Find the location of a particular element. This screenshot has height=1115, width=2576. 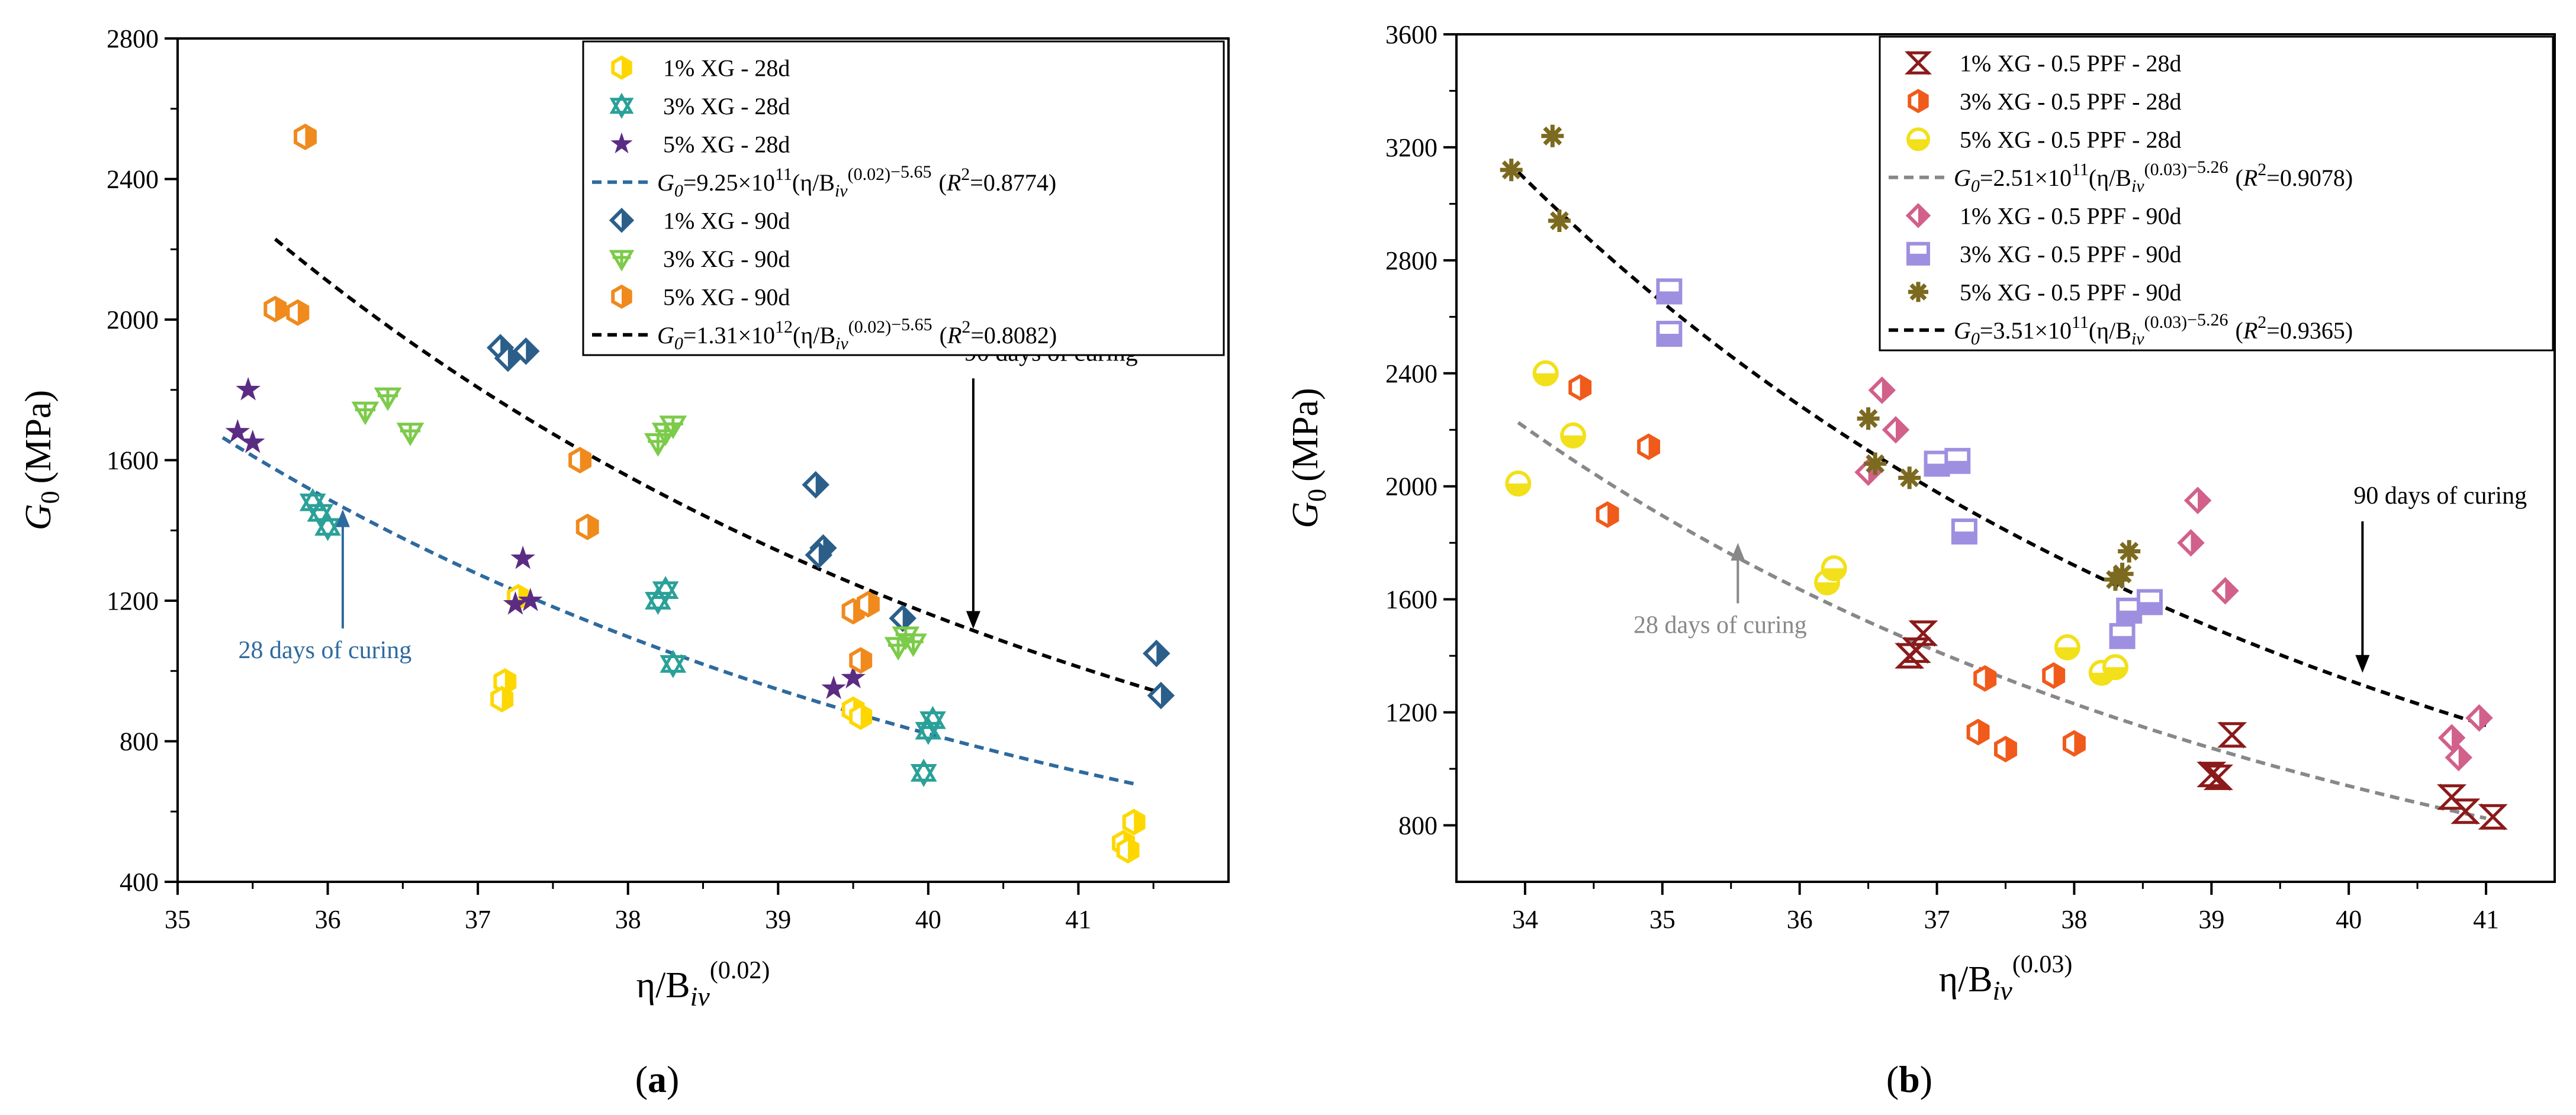

marker-tri-down is located at coordinates (328, 530).